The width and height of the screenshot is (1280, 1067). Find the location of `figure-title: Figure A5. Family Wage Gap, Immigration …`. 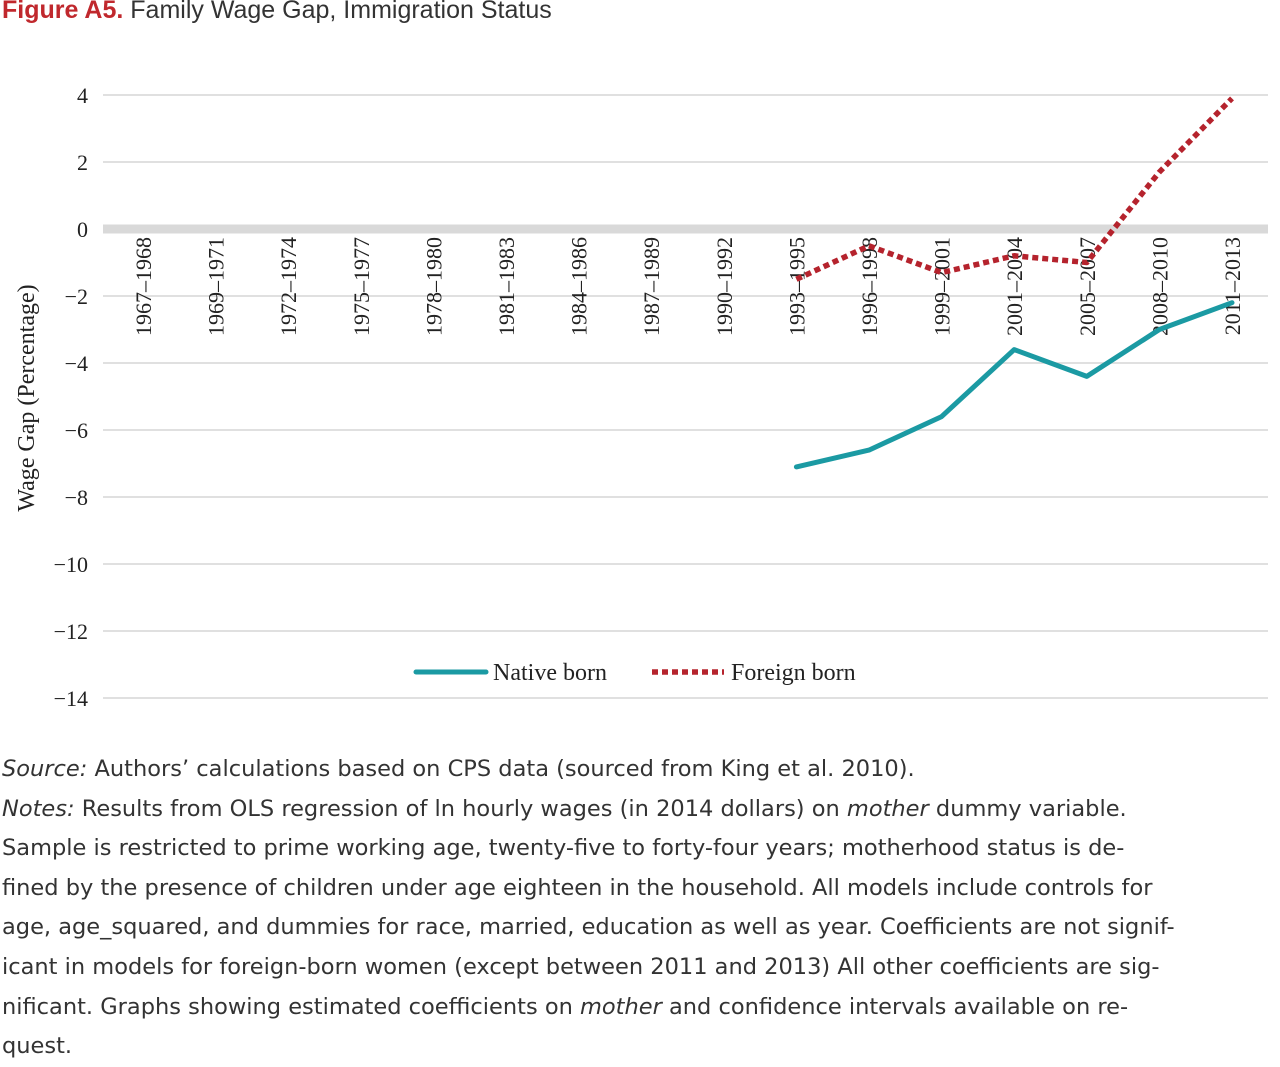

figure-title: Figure A5. Family Wage Gap, Immigration … is located at coordinates (277, 12).